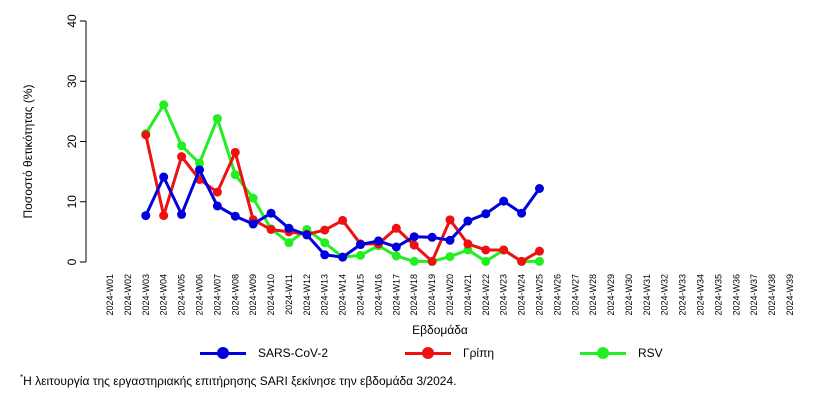 Image resolution: width=832 pixels, height=400 pixels. Describe the element at coordinates (72, 142) in the screenshot. I see `y-tick-label: 20` at that location.